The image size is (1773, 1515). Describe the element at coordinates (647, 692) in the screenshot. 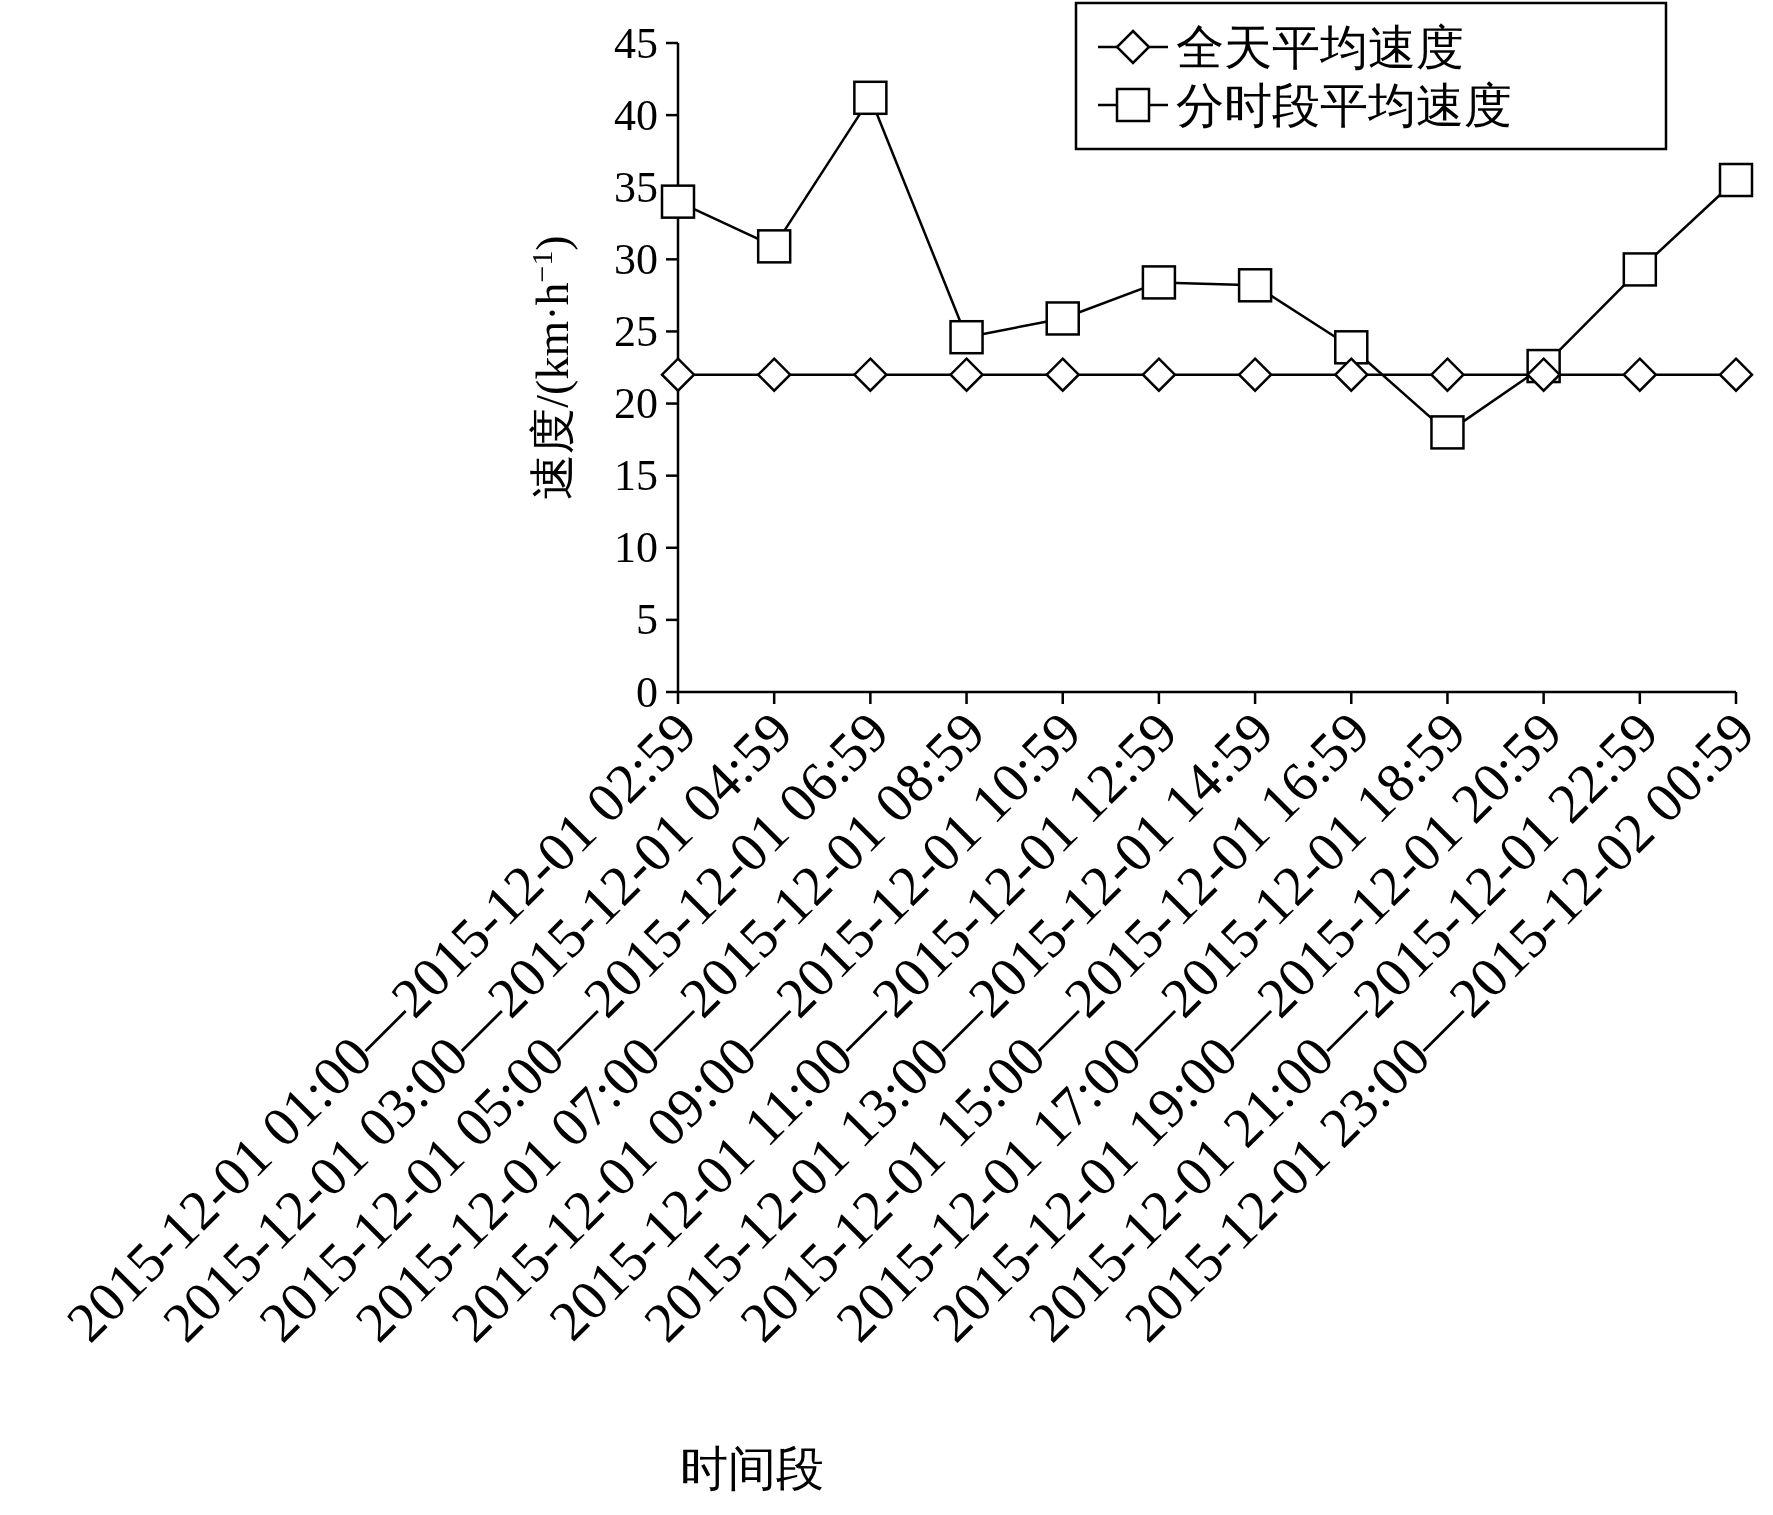

I see `y-tick-label: 0` at that location.